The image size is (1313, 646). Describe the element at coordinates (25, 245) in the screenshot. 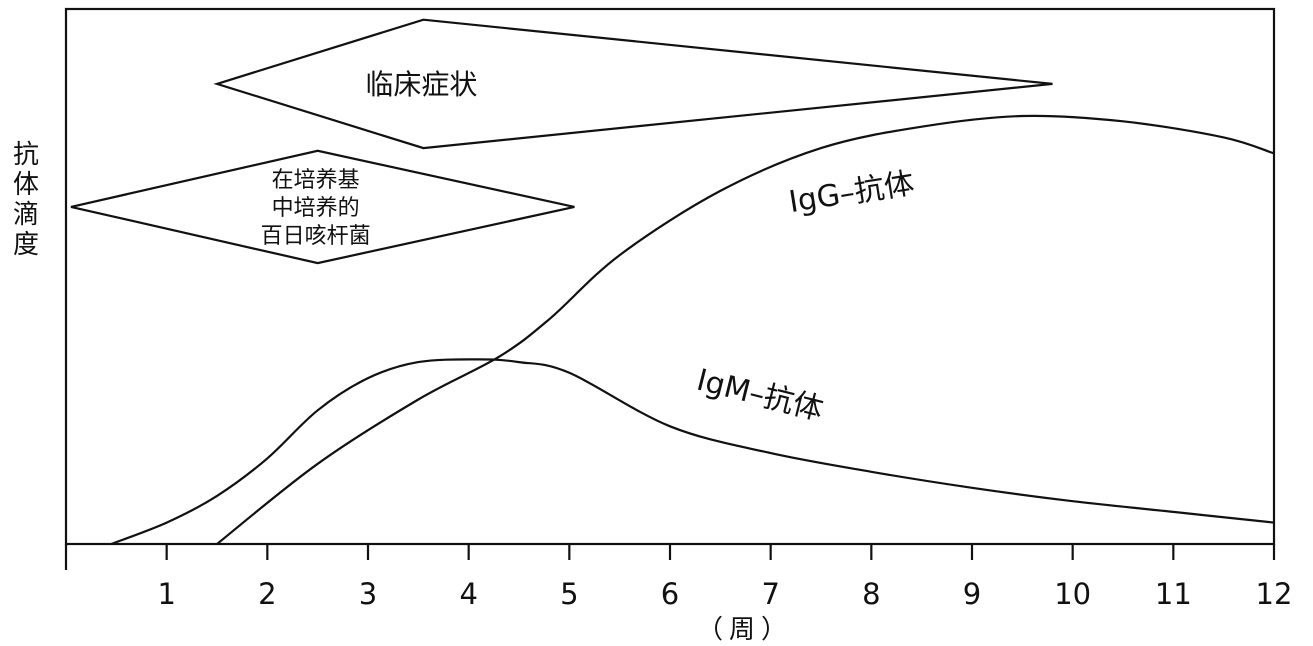

I see `y-axis-title-char: 度` at that location.